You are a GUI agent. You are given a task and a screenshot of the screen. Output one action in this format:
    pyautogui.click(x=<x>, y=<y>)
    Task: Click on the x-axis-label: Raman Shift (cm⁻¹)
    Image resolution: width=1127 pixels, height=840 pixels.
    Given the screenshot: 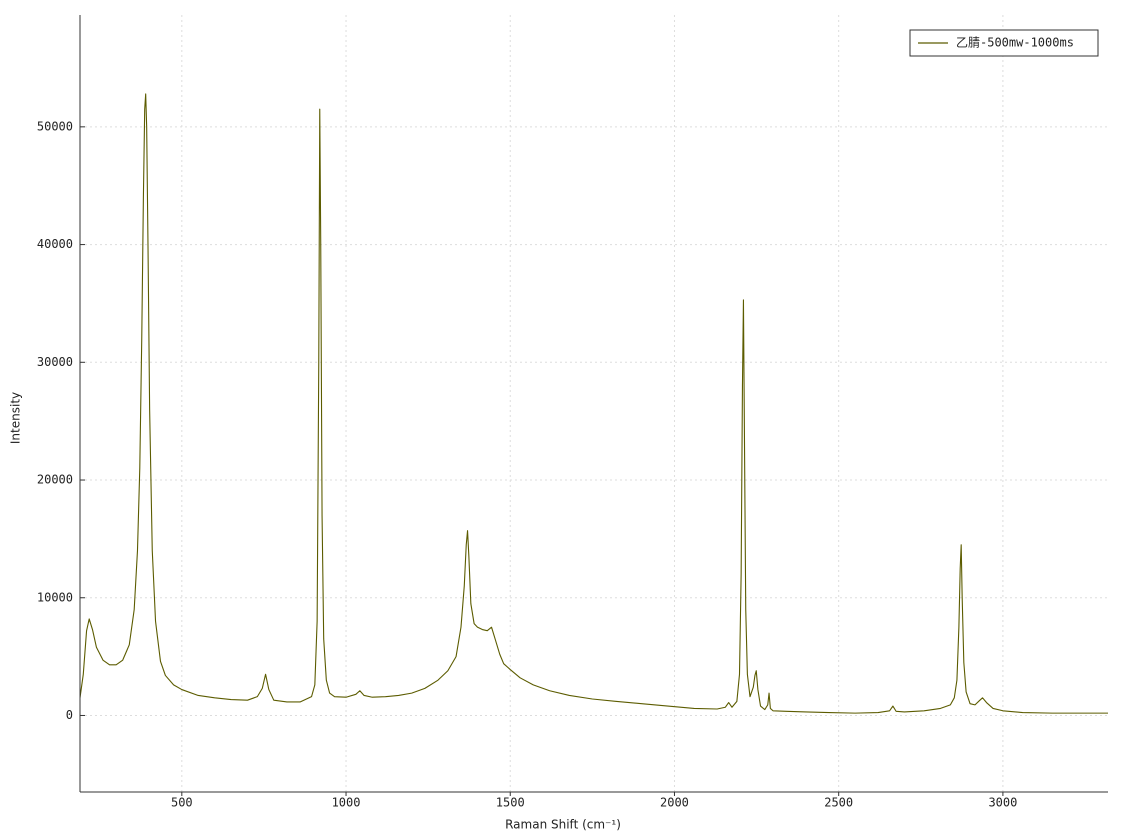 What is the action you would take?
    pyautogui.click(x=563, y=825)
    